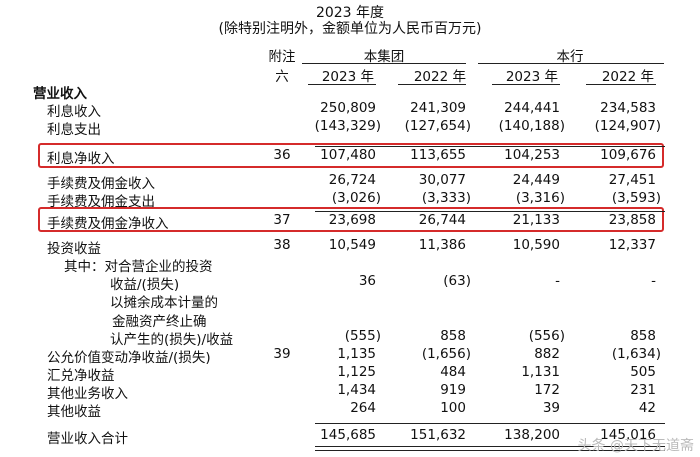 The image size is (700, 457). Describe the element at coordinates (101, 202) in the screenshot. I see `row-label: 手续费及佣金支出` at that location.